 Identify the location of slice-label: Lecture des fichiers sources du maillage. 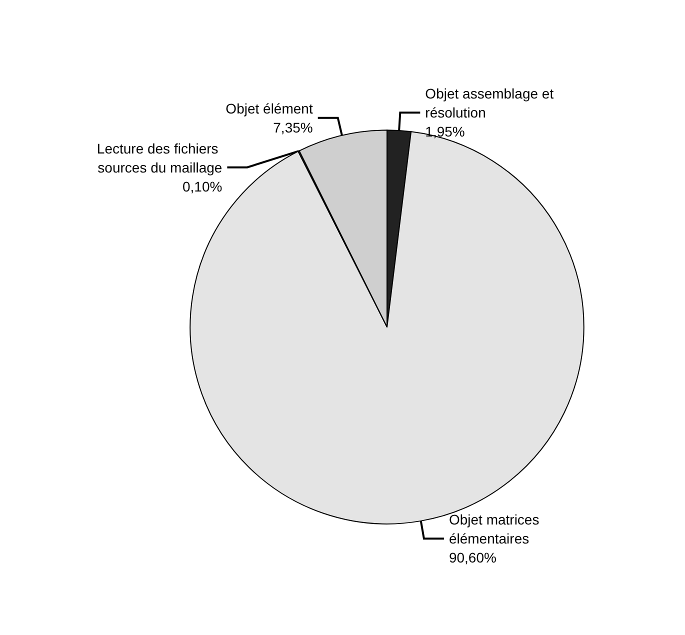
(159, 158).